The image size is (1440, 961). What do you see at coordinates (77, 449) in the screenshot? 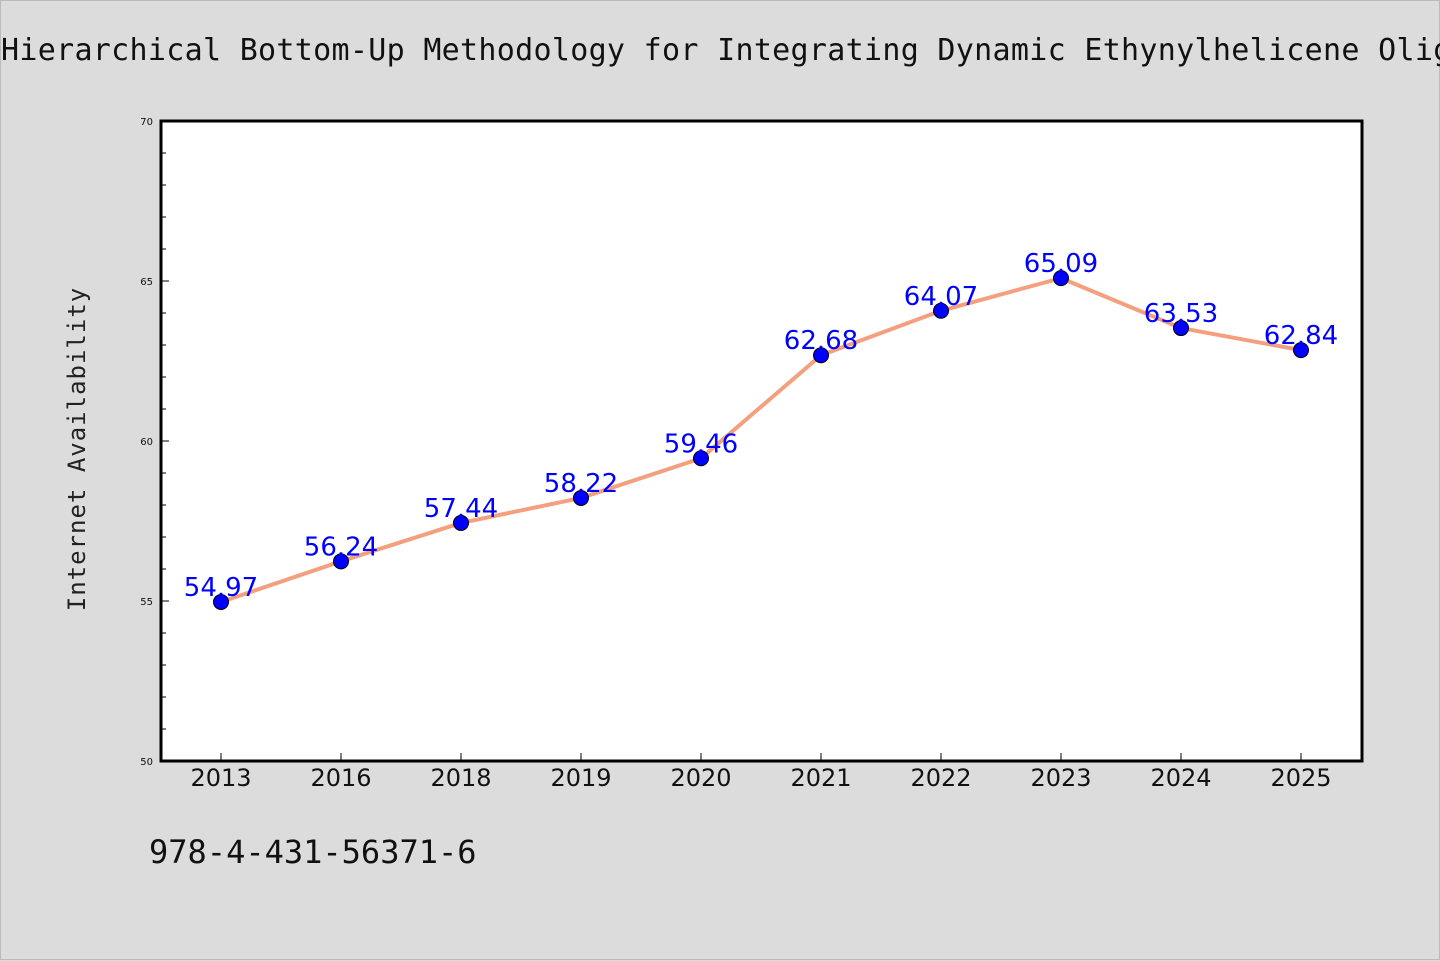
I see `y-axis-label: Internet Availability` at bounding box center [77, 449].